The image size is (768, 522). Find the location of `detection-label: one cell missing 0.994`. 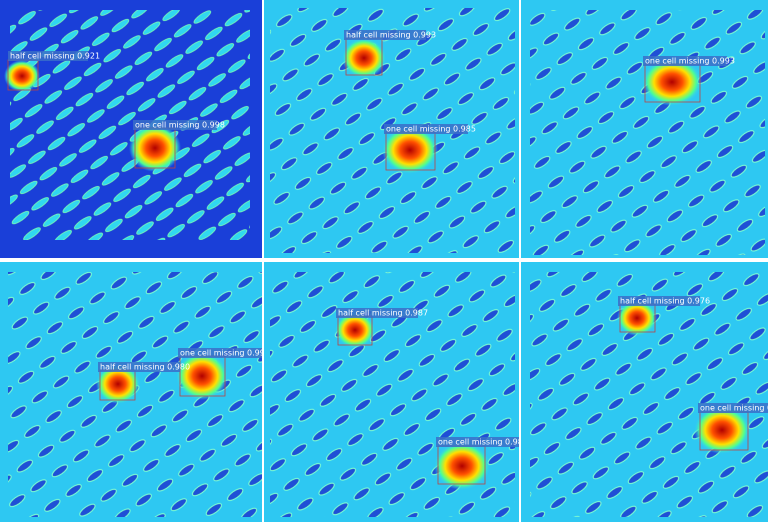

detection-label: one cell missing 0.994 is located at coordinates (225, 353).